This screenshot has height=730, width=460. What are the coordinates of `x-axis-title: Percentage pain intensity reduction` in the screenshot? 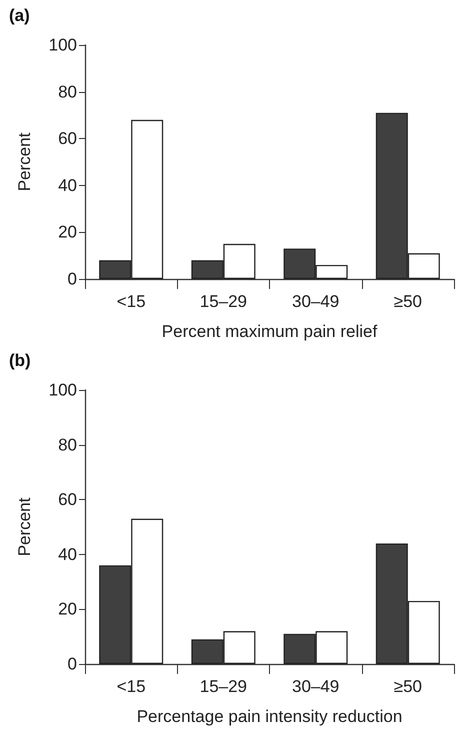 It's located at (269, 716).